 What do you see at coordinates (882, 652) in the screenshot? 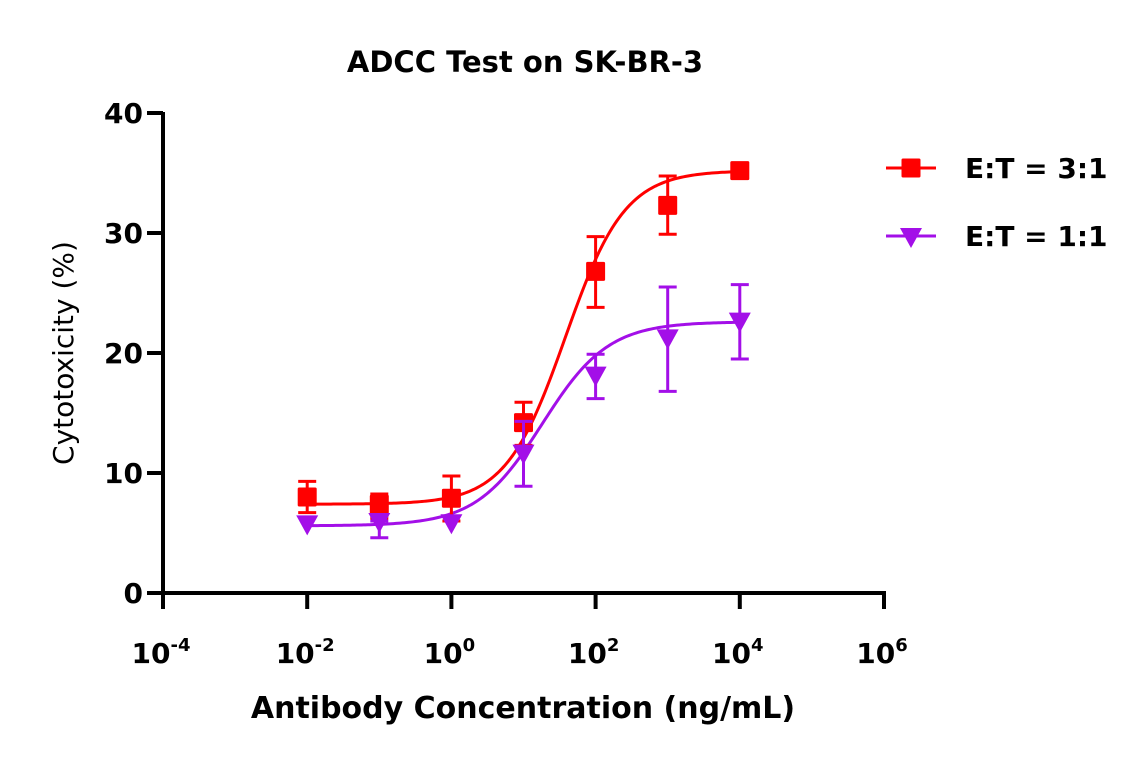
I see `x-tick-label: 10⁶` at bounding box center [882, 652].